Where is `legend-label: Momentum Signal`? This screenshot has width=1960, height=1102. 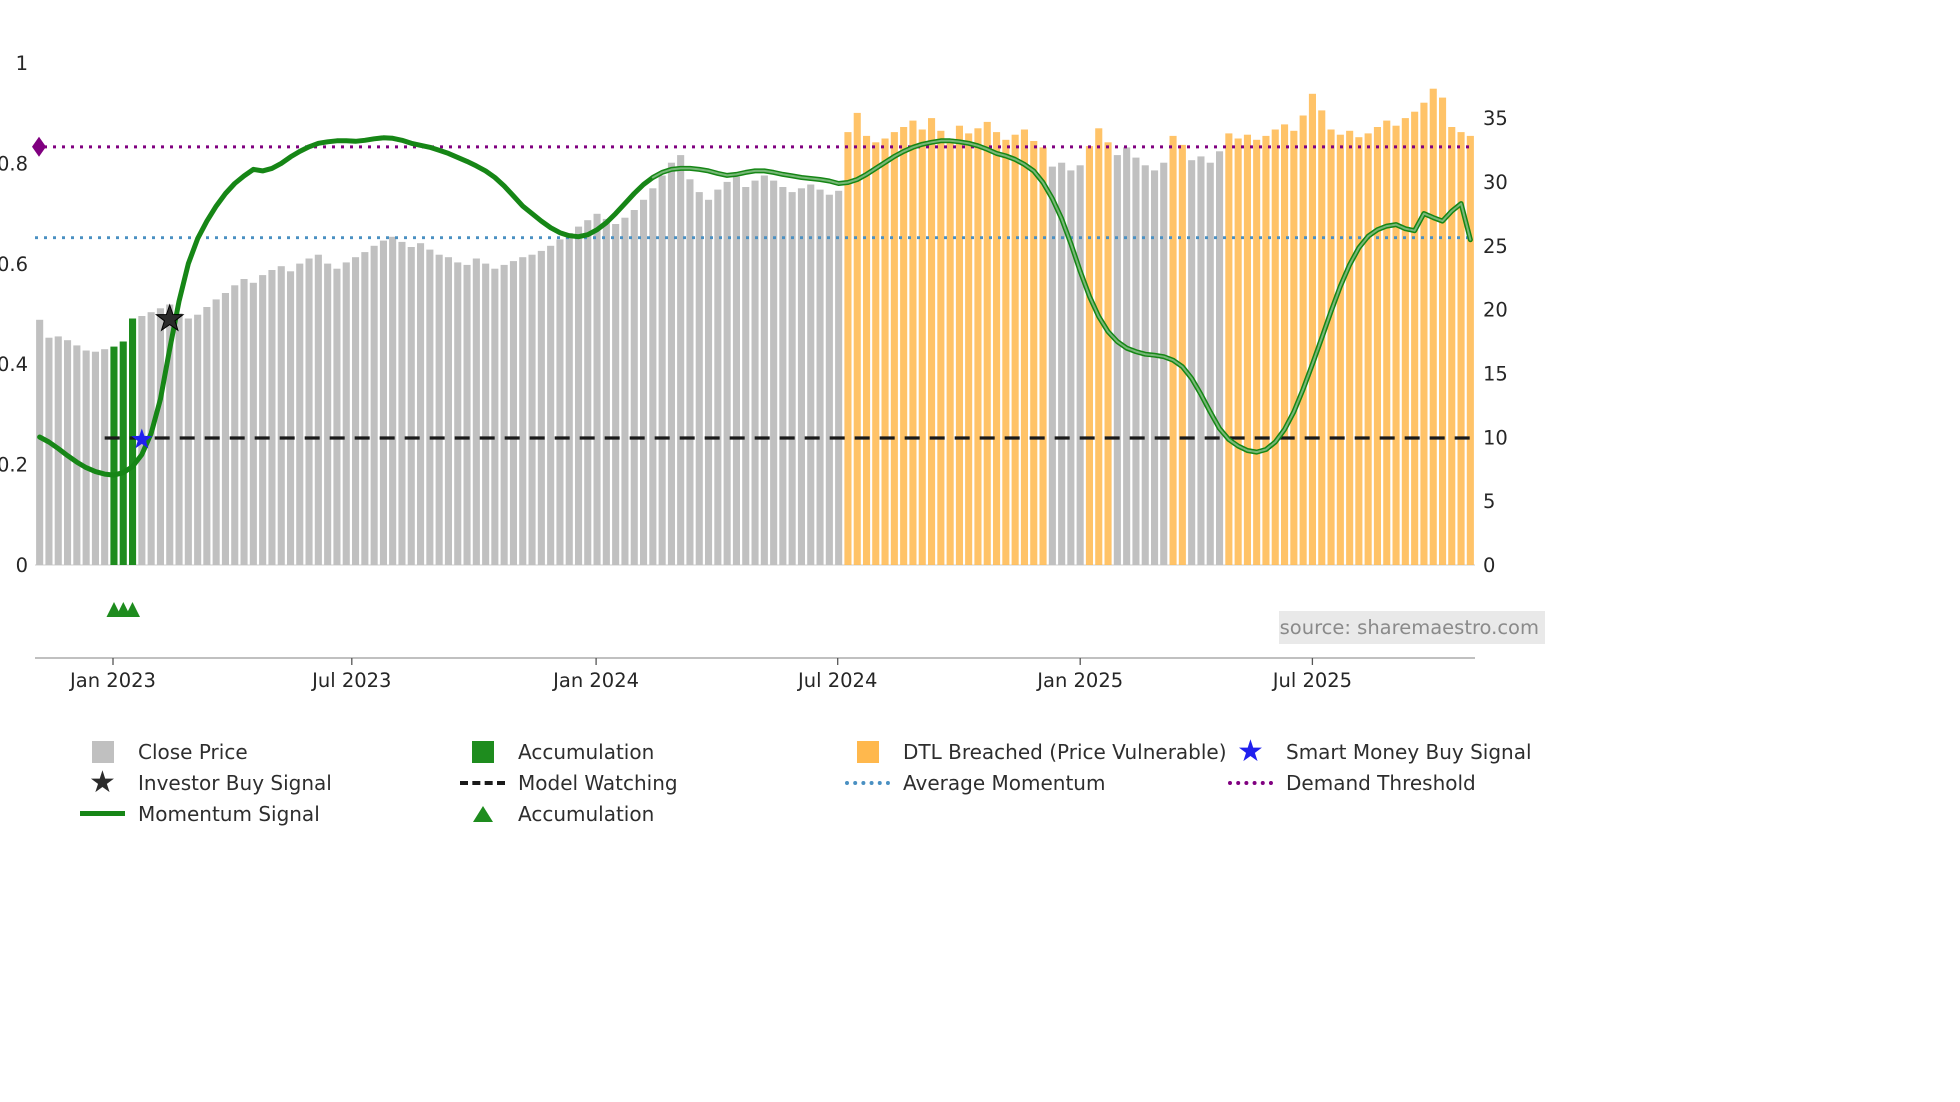 legend-label: Momentum Signal is located at coordinates (229, 813).